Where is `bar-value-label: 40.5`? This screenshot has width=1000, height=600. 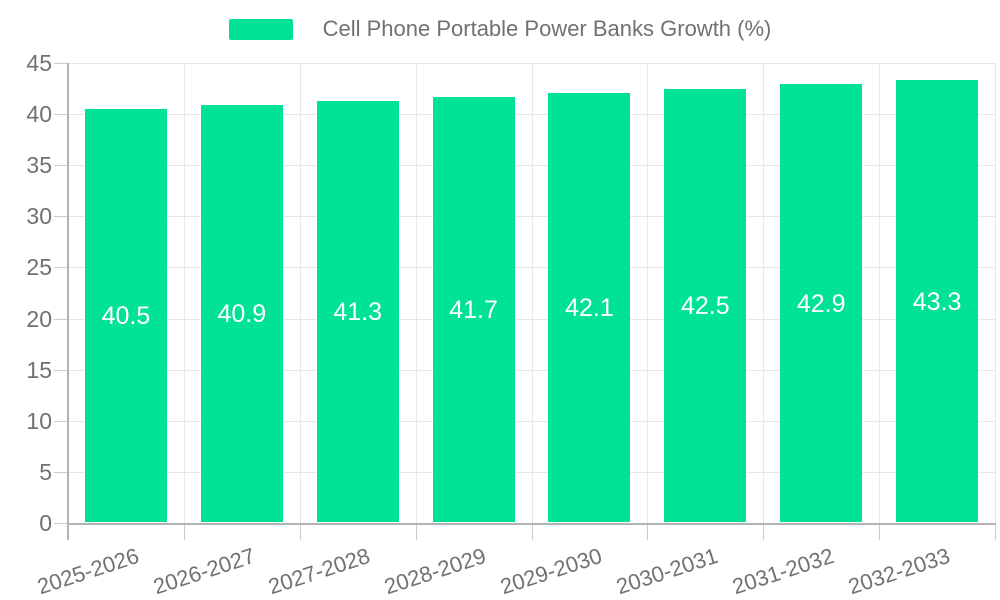 bar-value-label: 40.5 is located at coordinates (126, 316).